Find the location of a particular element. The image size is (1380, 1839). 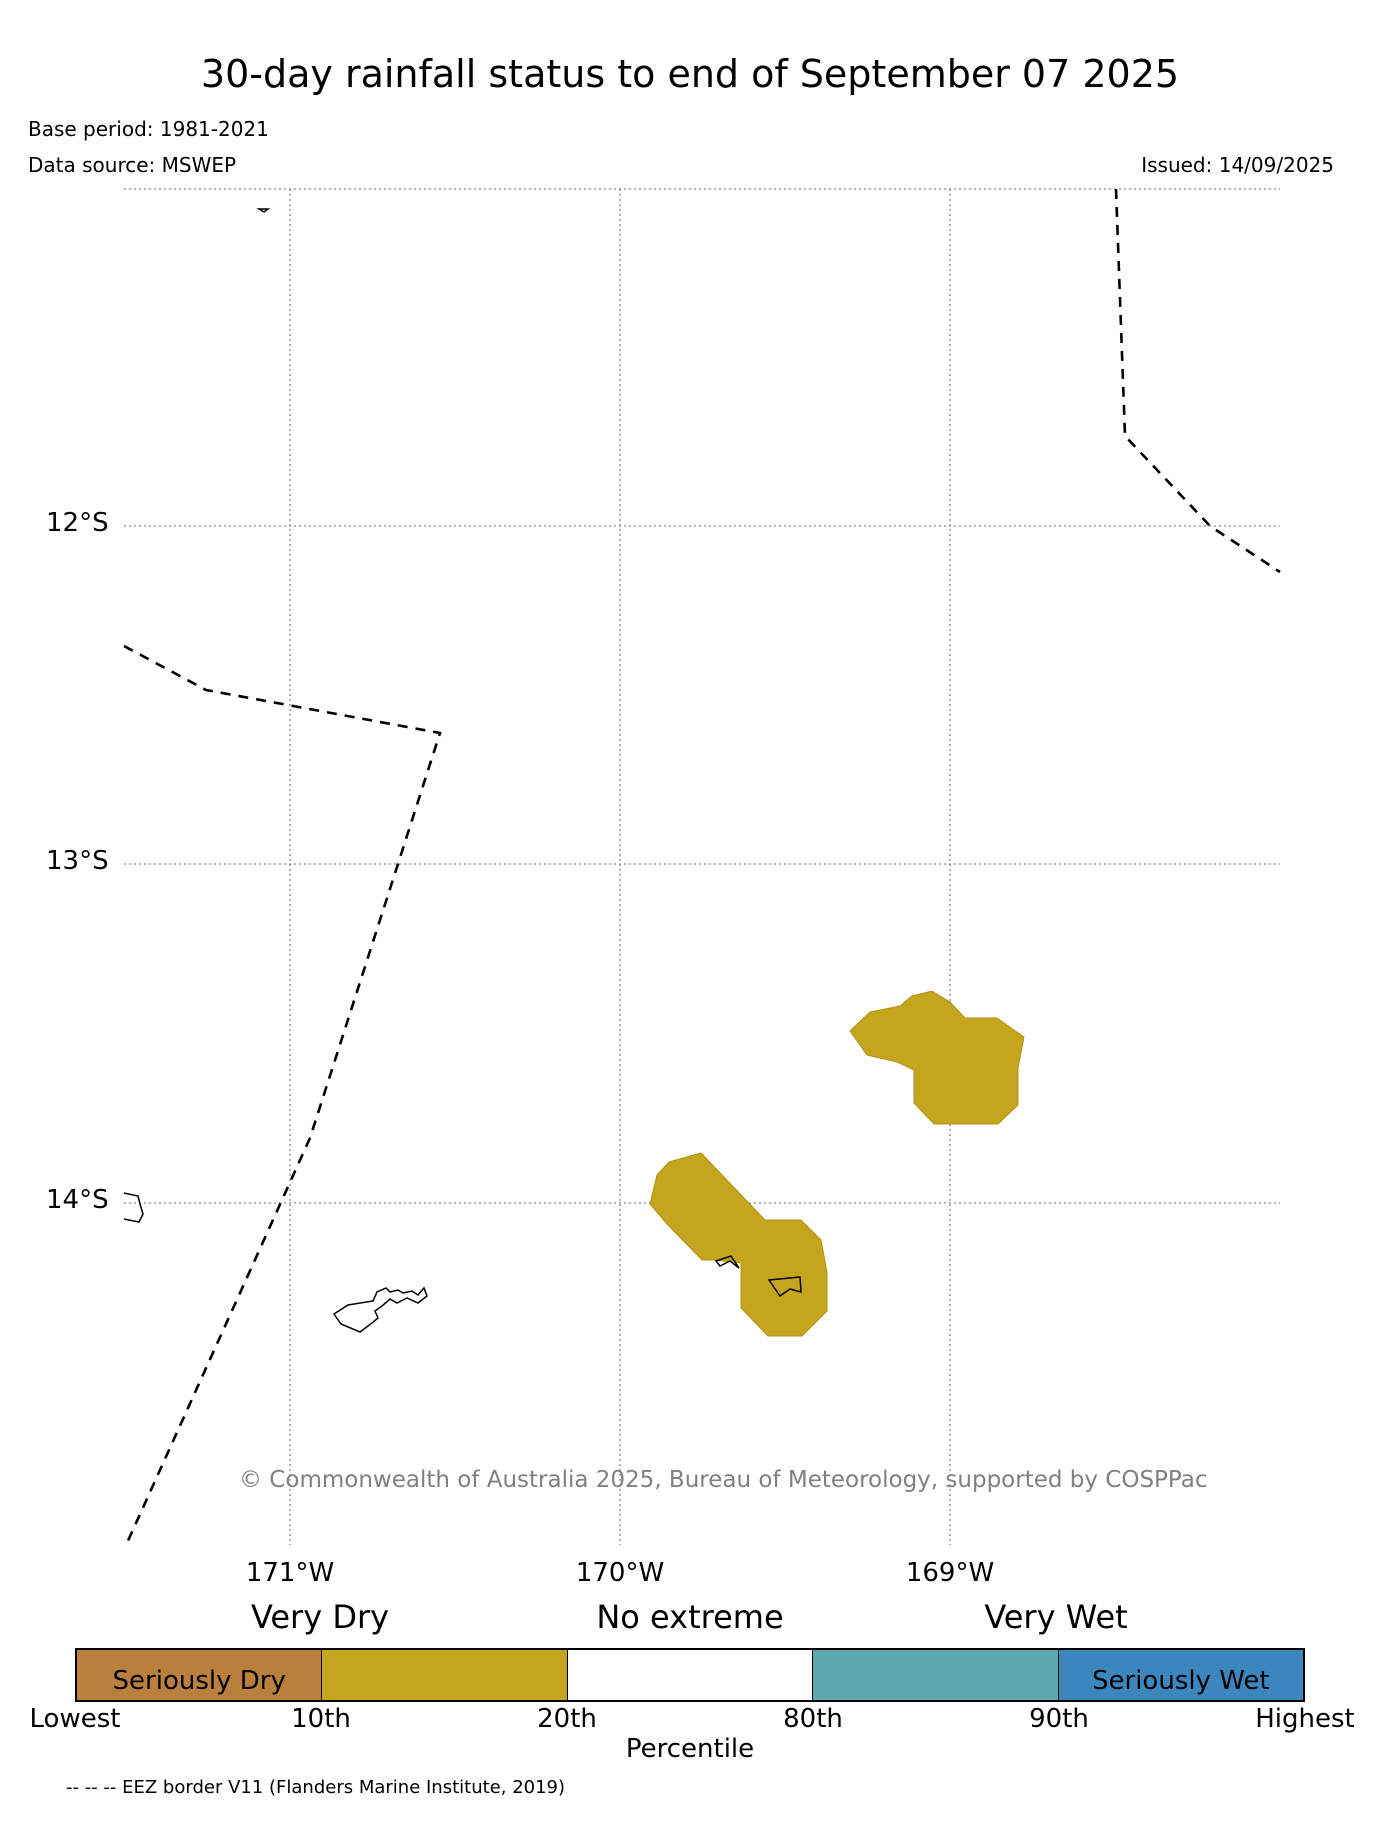

legend-axis-label: Percentile is located at coordinates (690, 1749).